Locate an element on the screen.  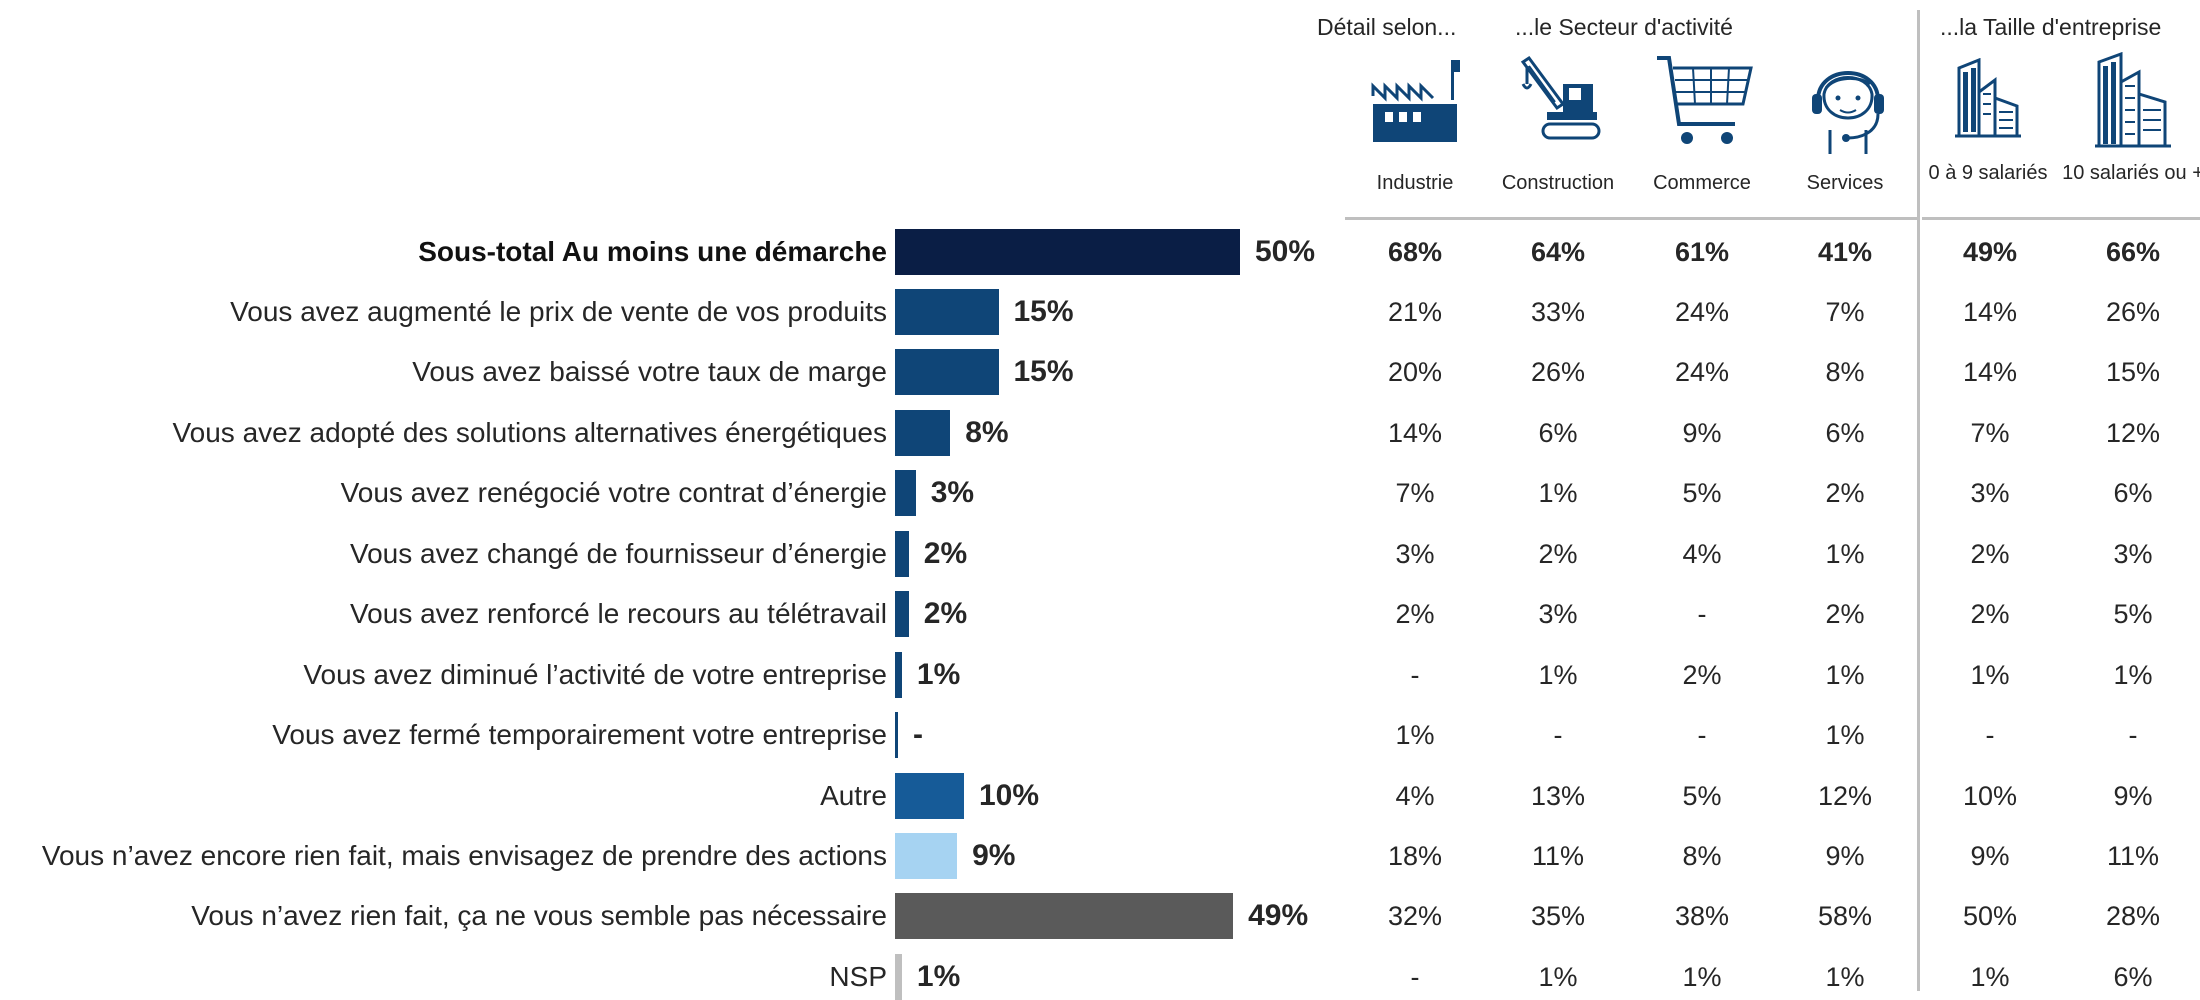
table-cell: 64% is located at coordinates (1558, 252).